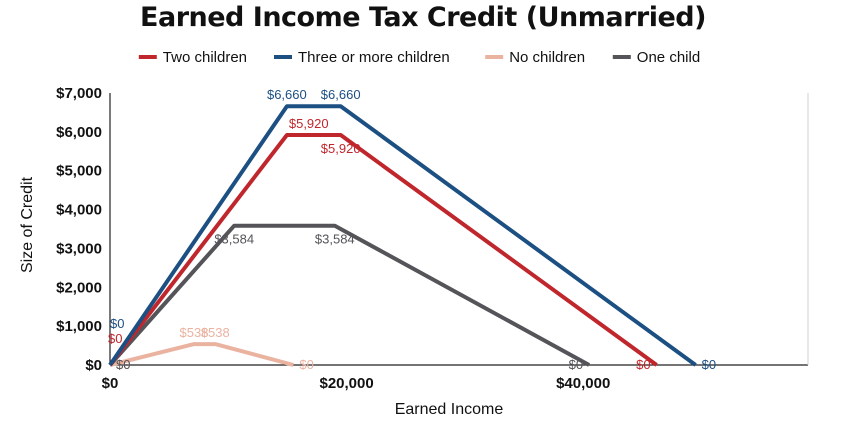 The image size is (846, 425). I want to click on legend-label: No children, so click(547, 57).